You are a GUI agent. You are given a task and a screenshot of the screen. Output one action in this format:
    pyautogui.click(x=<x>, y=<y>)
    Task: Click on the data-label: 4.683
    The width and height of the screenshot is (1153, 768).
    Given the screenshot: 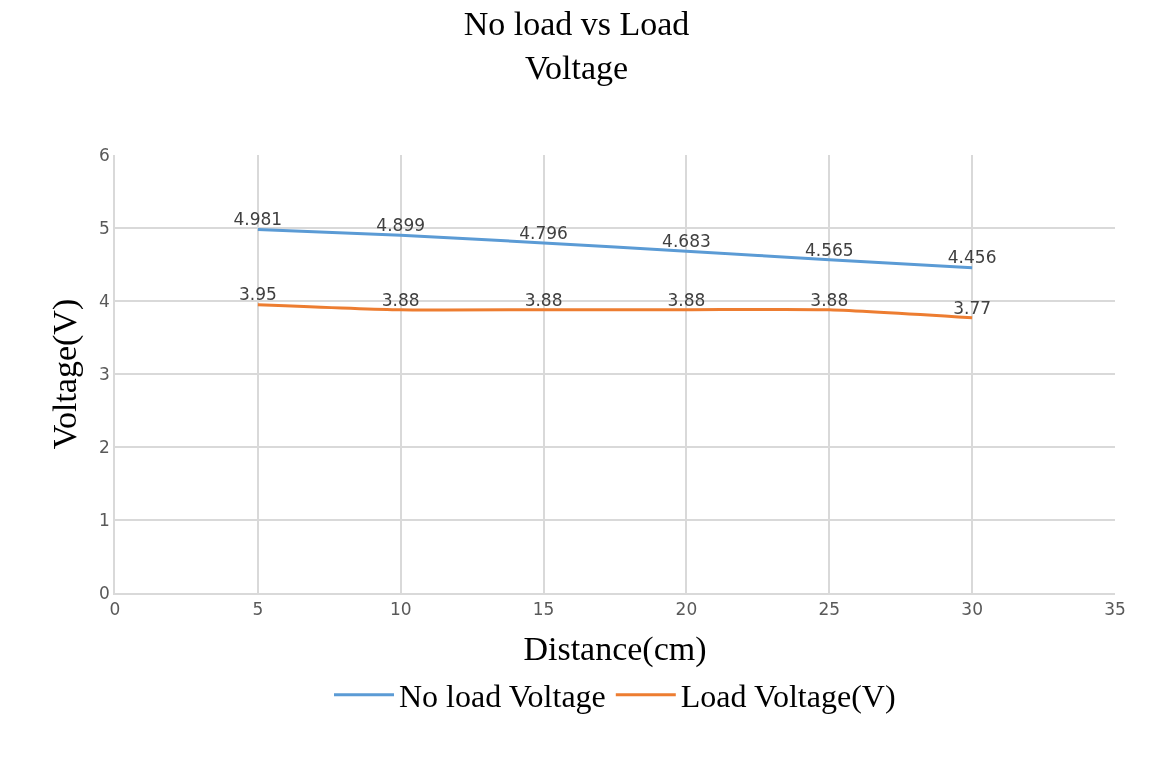 What is the action you would take?
    pyautogui.click(x=686, y=240)
    